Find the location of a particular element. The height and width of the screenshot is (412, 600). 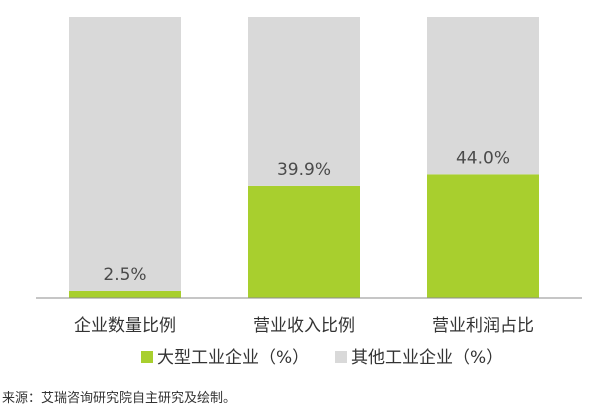

category-label-2: 营业收入比例 is located at coordinates (304, 326).